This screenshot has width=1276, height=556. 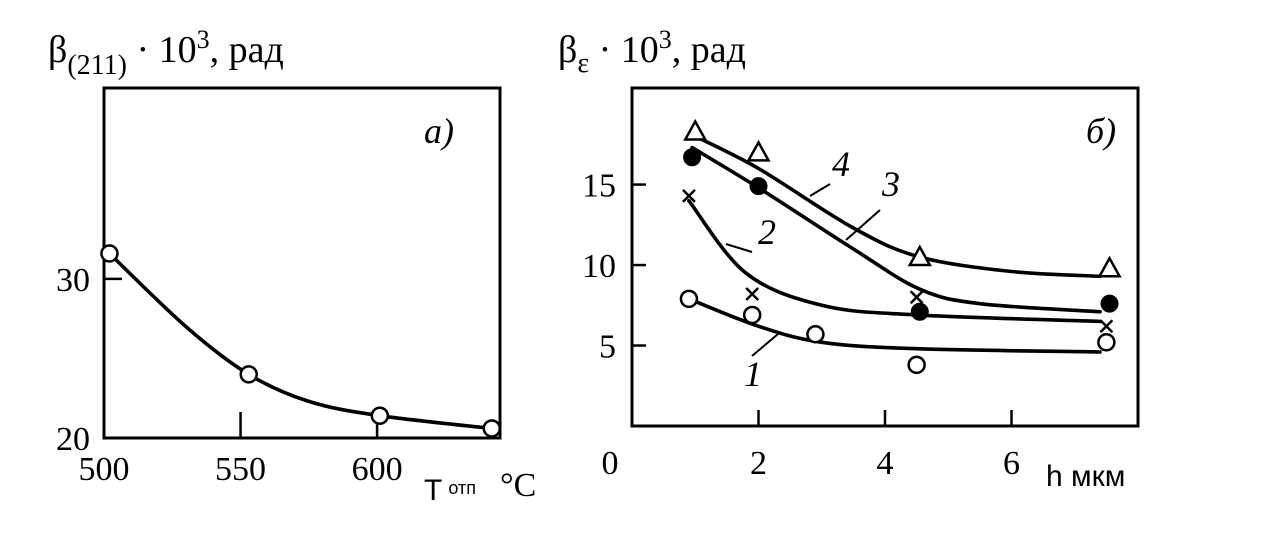 I want to click on panel-b-y-tick-label: 5, so click(x=607, y=347).